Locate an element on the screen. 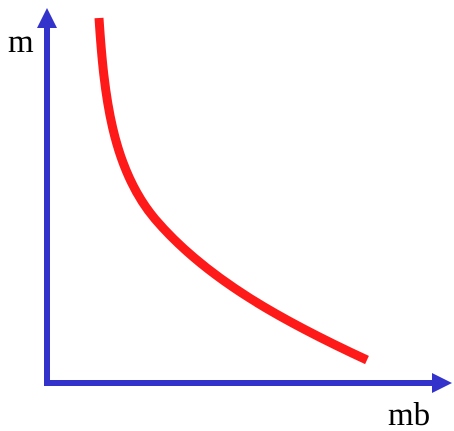 The height and width of the screenshot is (431, 454). y-axis-label: m is located at coordinates (21, 42).